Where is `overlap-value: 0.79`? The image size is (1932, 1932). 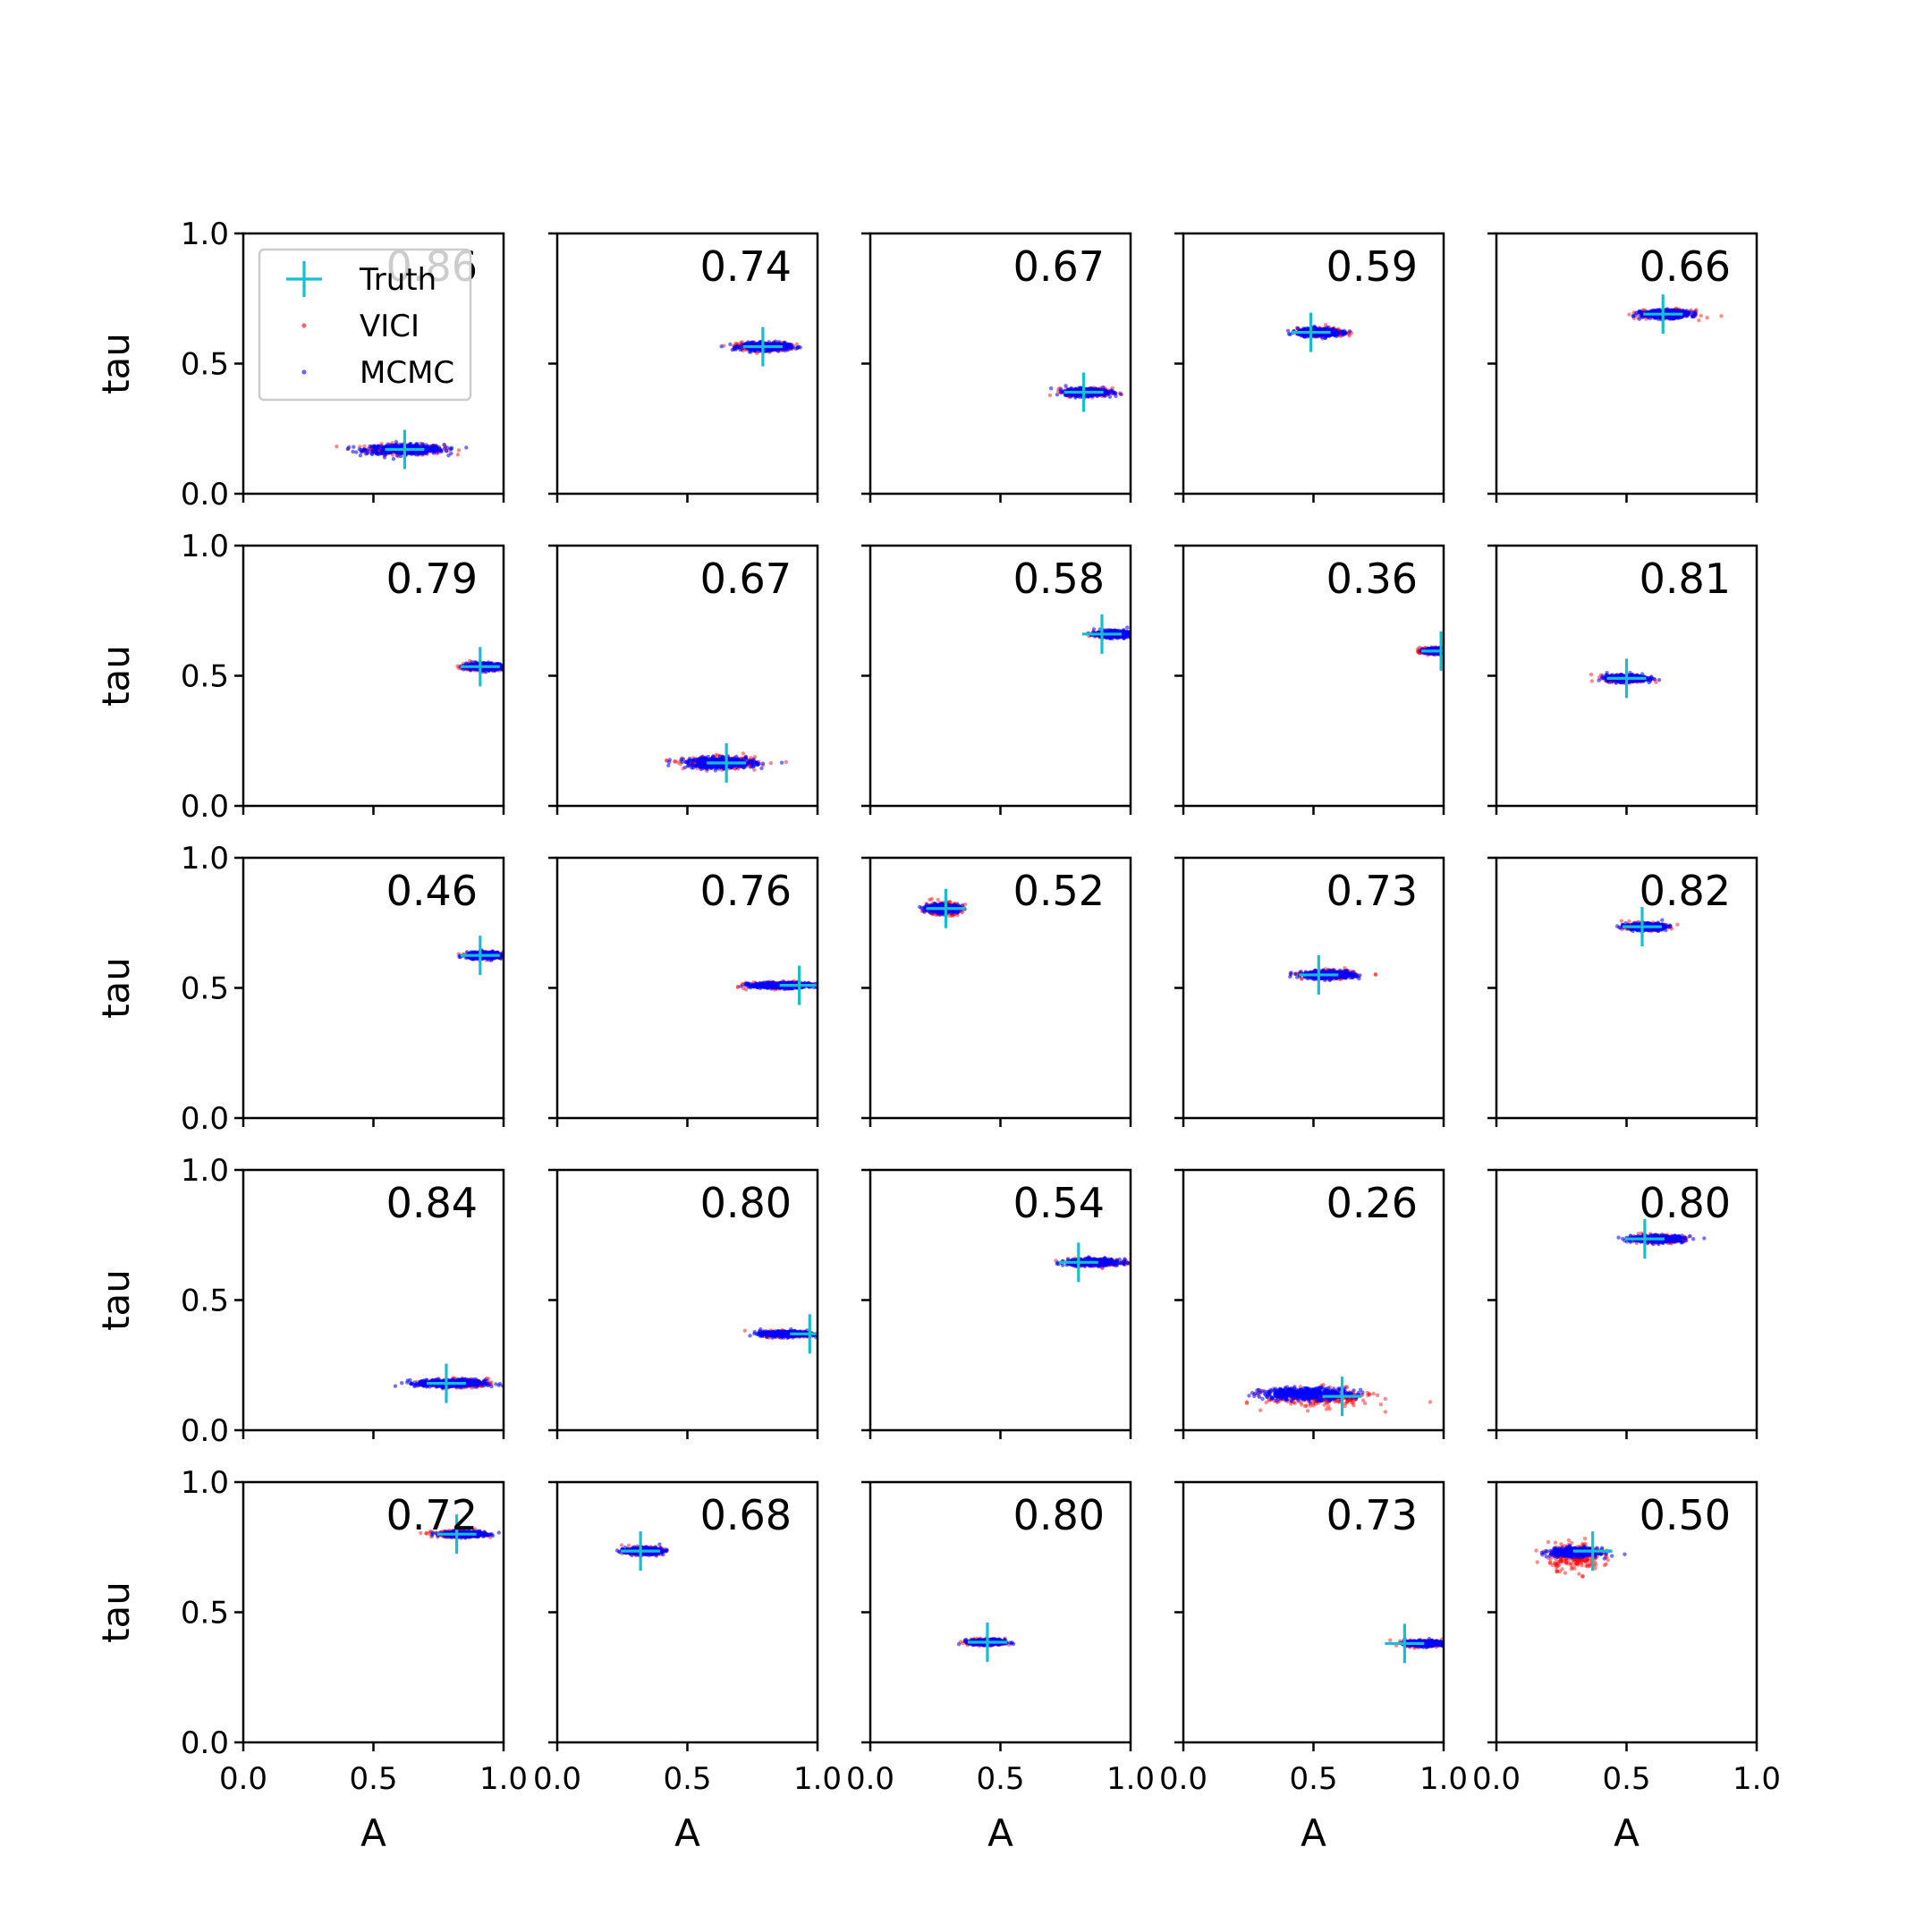 overlap-value: 0.79 is located at coordinates (432, 579).